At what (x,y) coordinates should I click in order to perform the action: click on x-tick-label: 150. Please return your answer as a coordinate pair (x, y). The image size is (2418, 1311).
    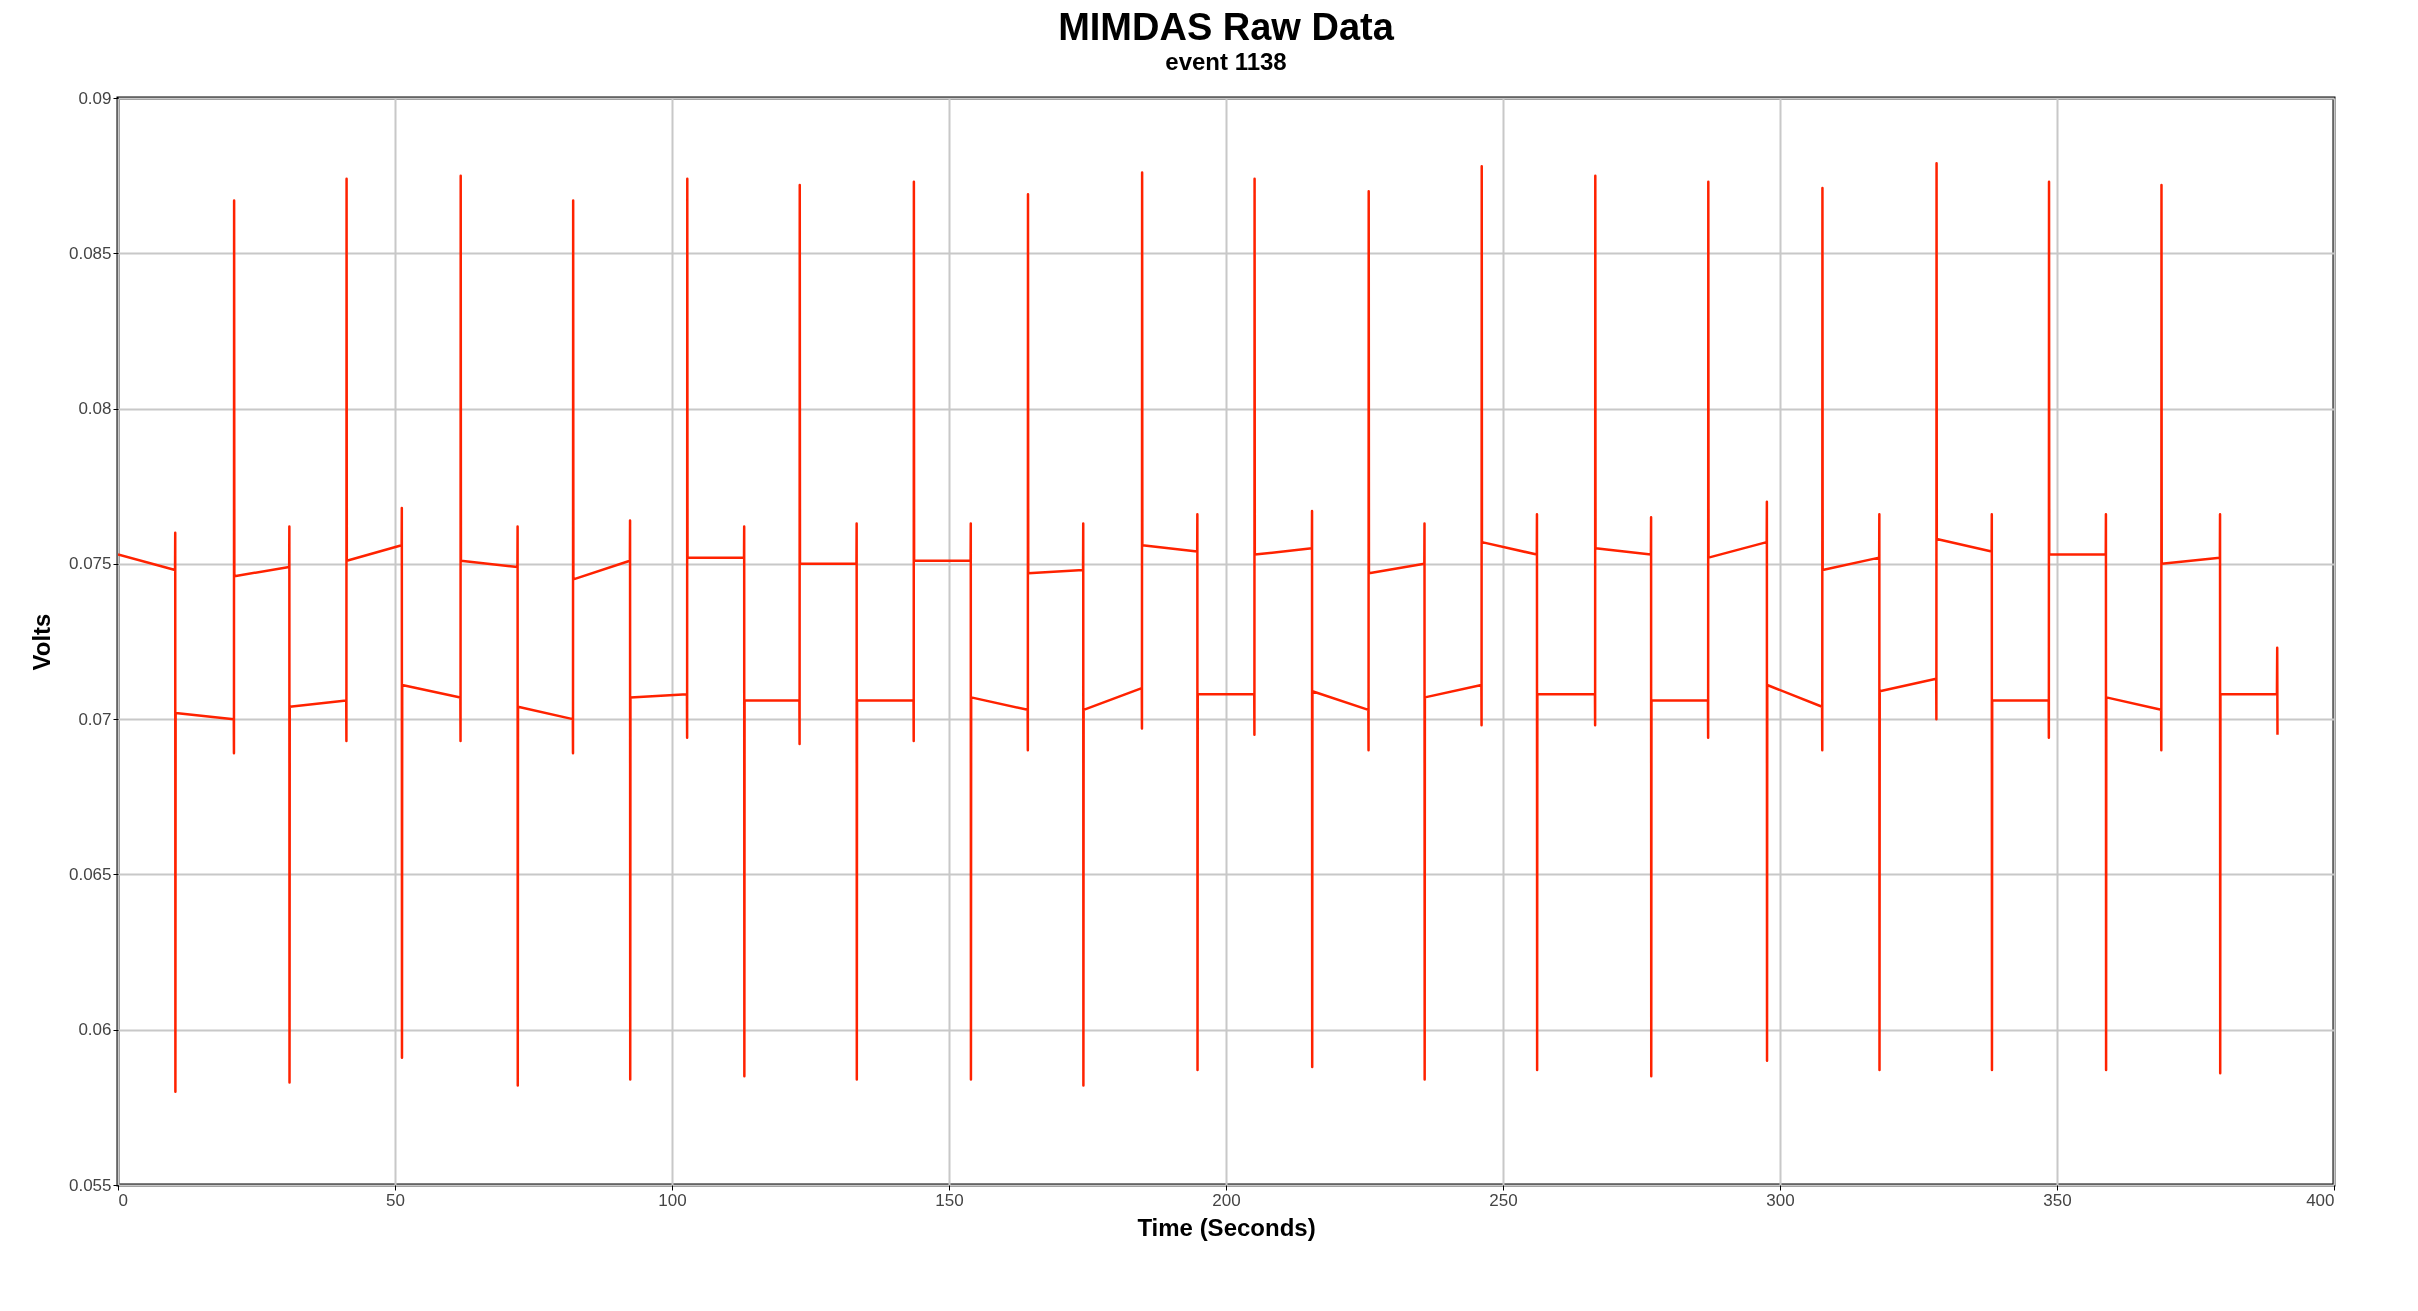
    Looking at the image, I should click on (949, 1200).